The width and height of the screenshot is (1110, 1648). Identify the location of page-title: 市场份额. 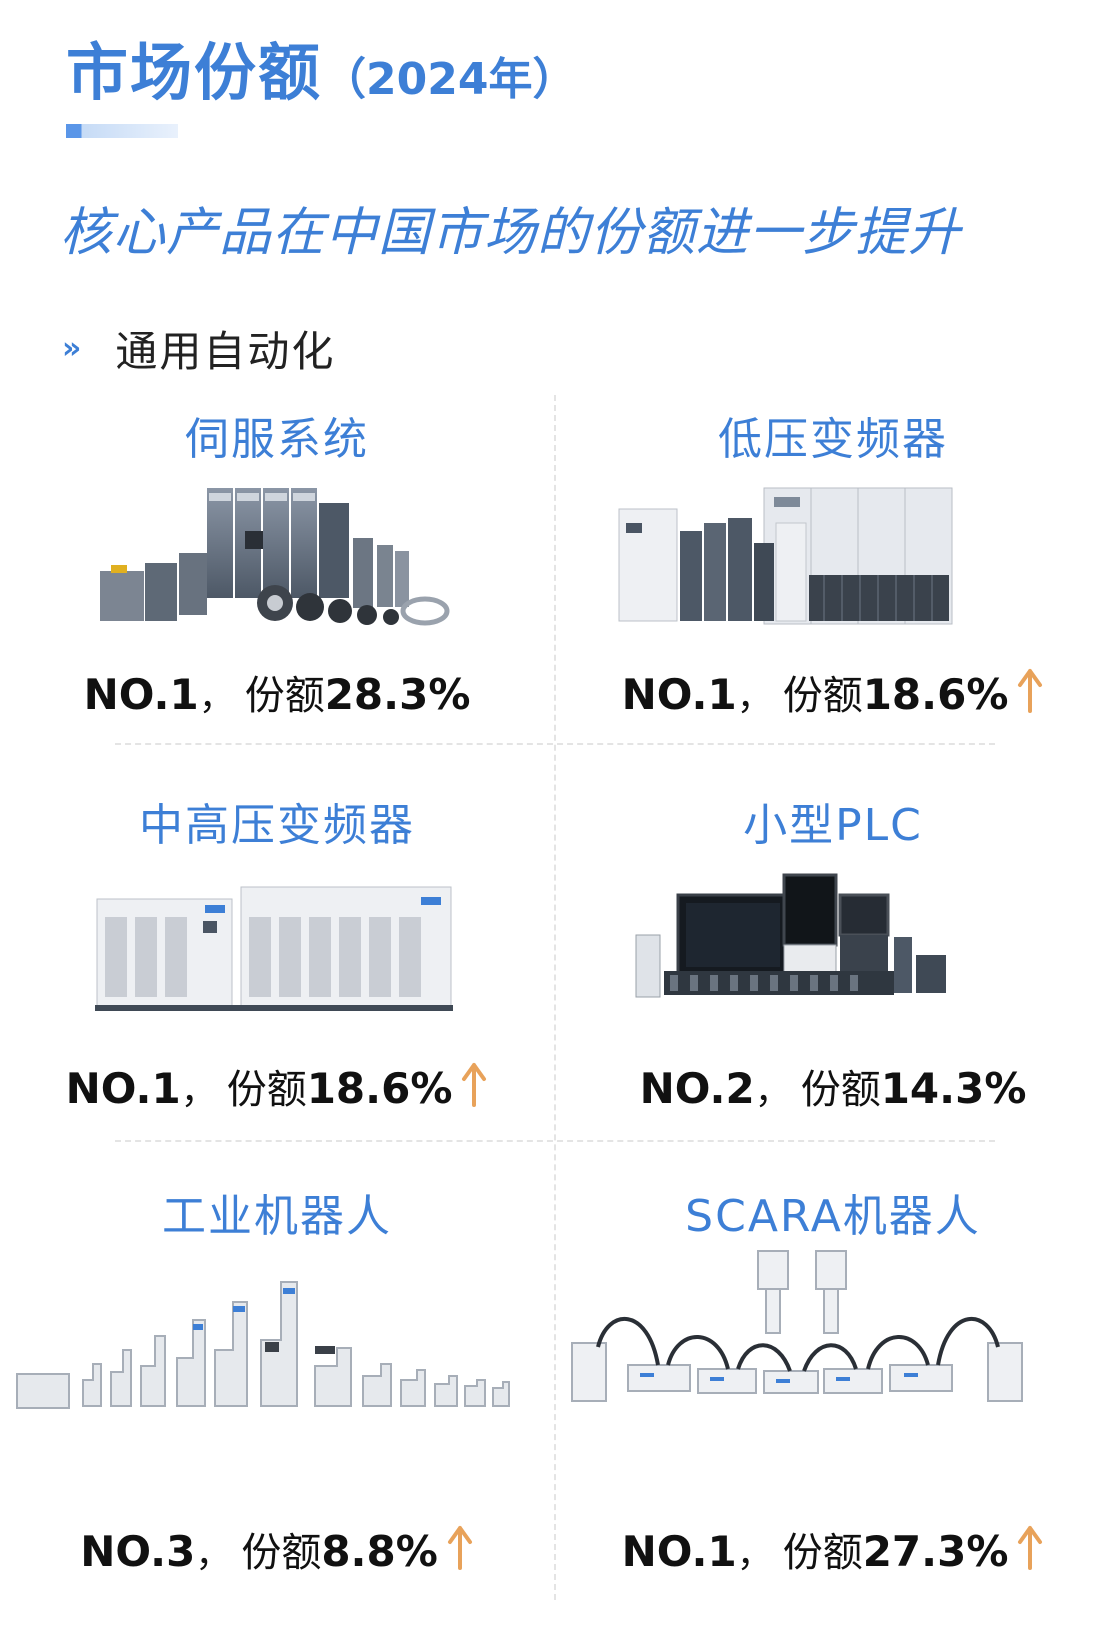
(194, 72).